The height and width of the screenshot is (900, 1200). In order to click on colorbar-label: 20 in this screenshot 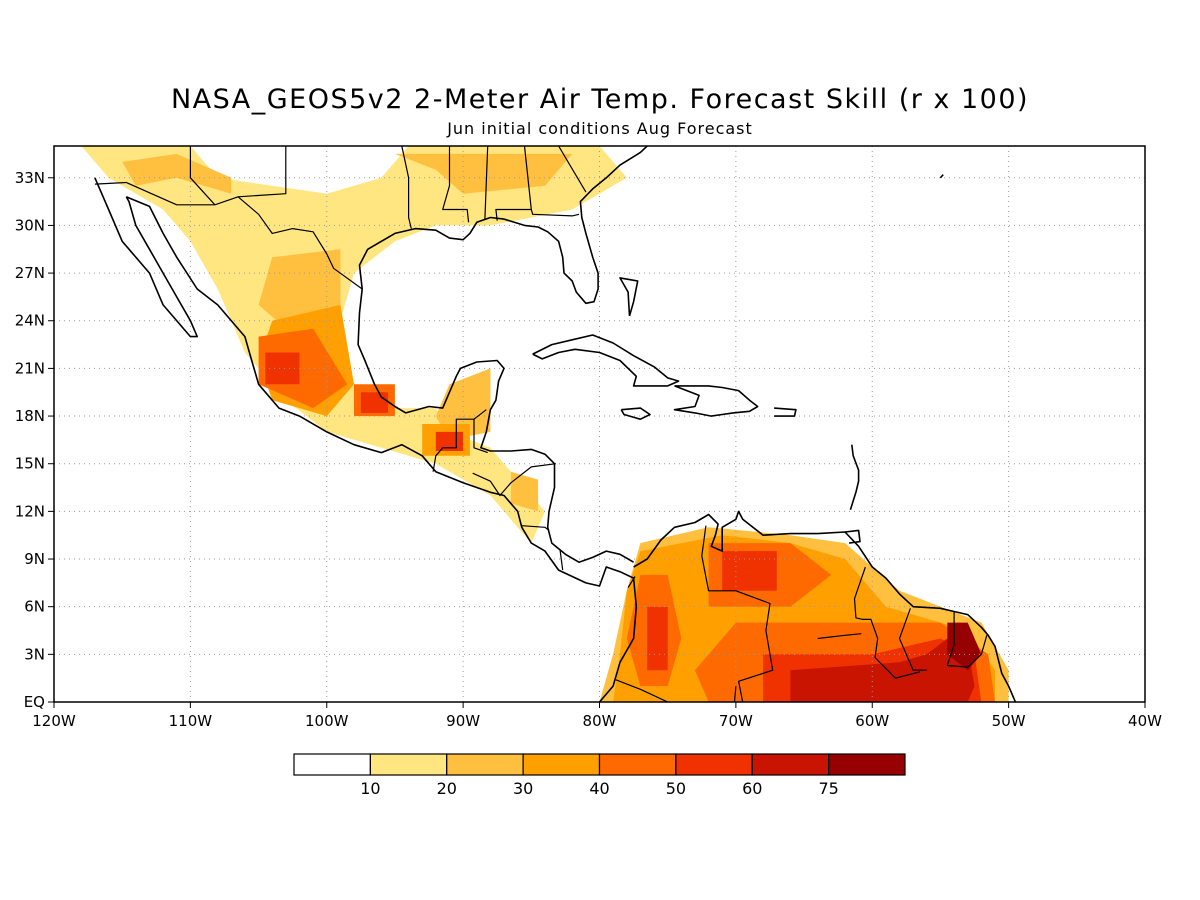, I will do `click(447, 788)`.